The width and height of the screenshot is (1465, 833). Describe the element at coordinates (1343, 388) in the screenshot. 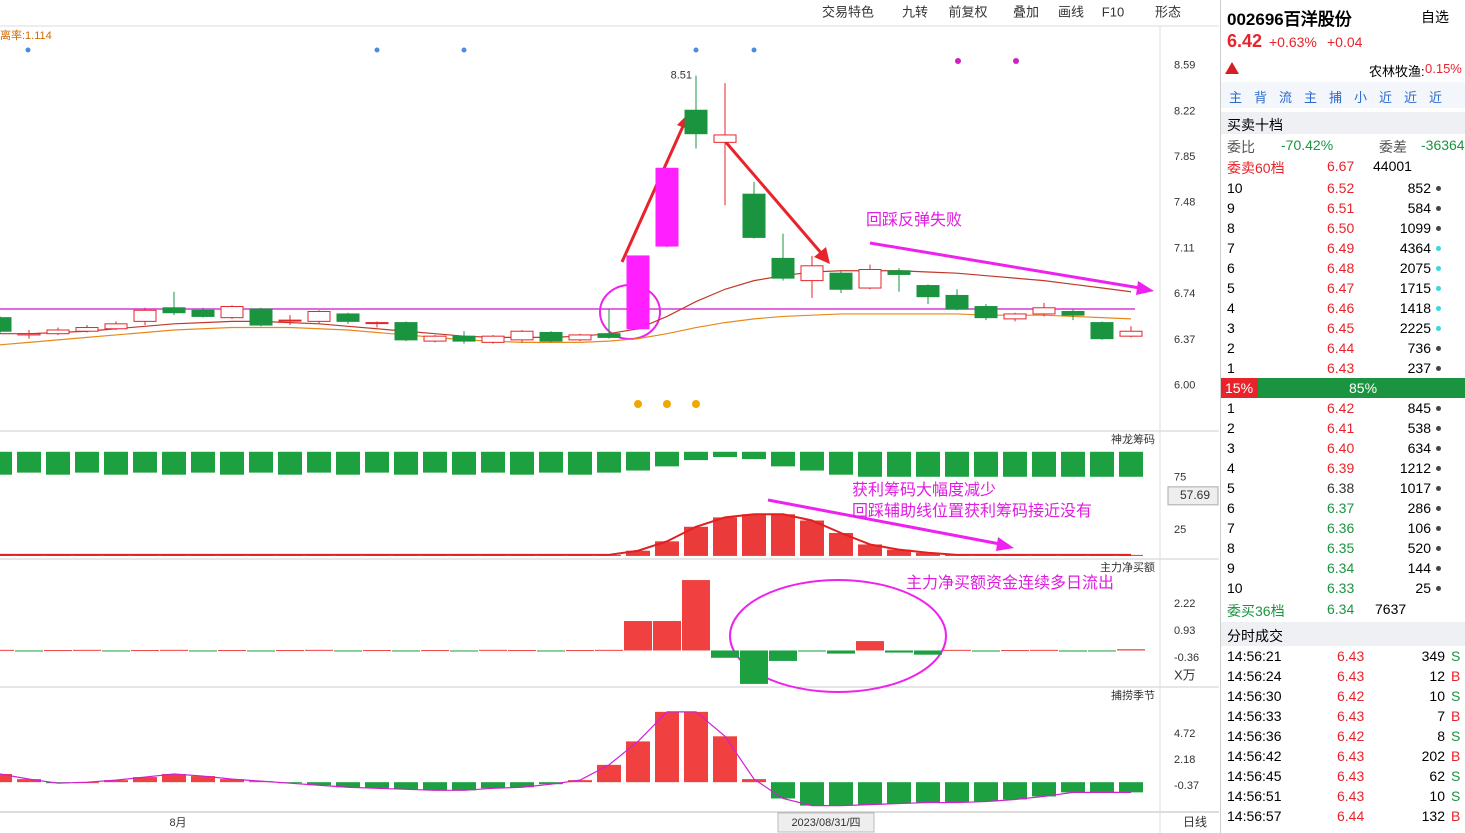

I see `split-bar-buy` at that location.